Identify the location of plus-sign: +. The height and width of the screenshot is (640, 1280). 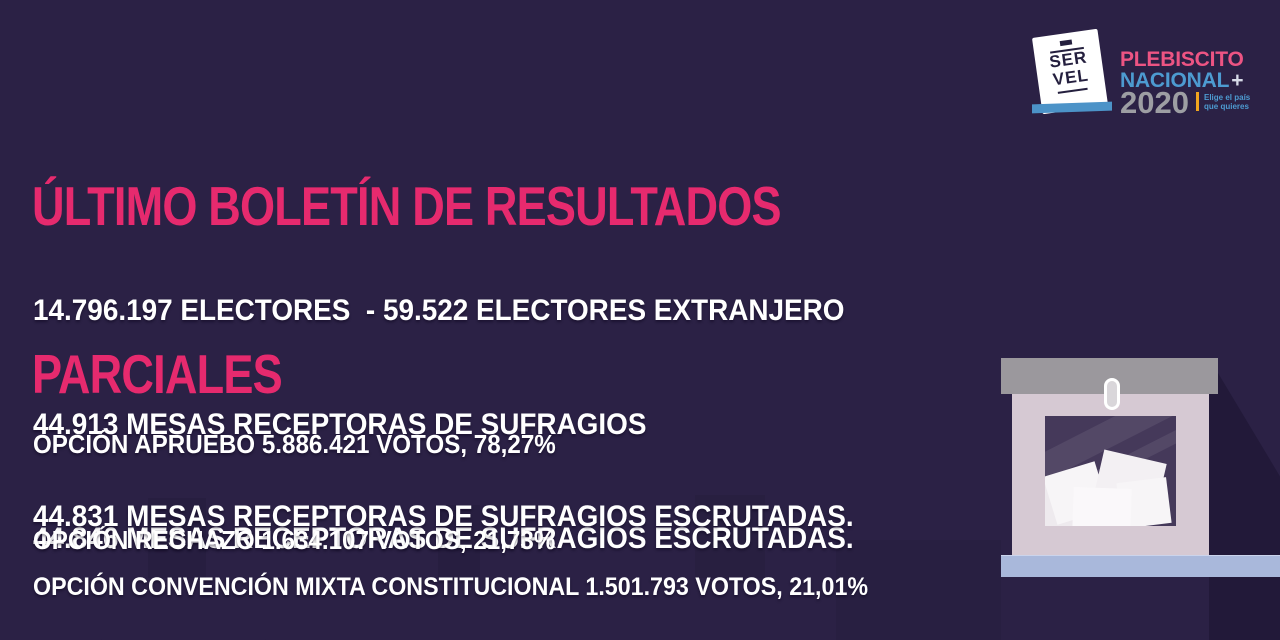
(1237, 80).